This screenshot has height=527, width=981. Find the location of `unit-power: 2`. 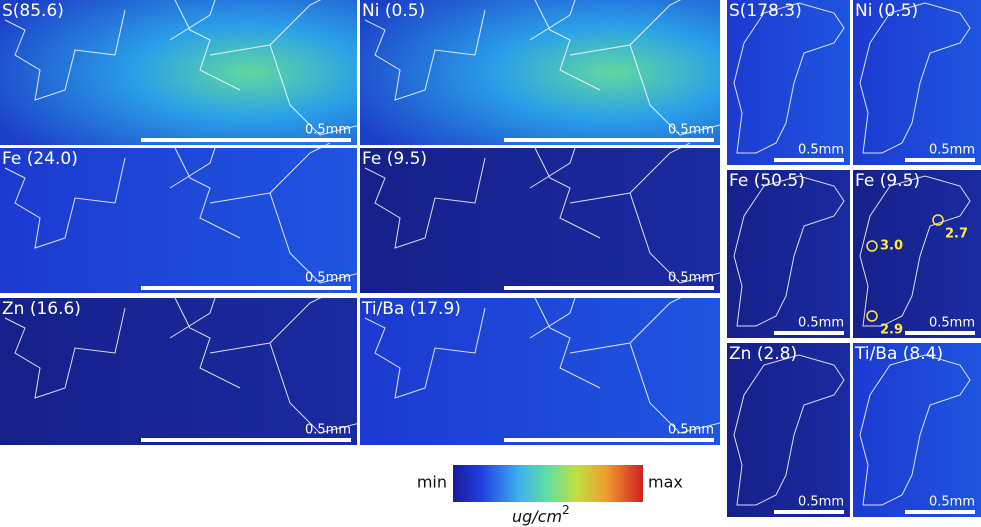

unit-power: 2 is located at coordinates (566, 510).